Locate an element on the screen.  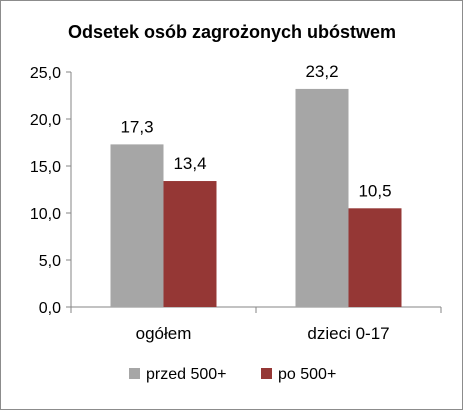
chart-title: Odsetek osób zagrożonych ubóstwem is located at coordinates (232, 32).